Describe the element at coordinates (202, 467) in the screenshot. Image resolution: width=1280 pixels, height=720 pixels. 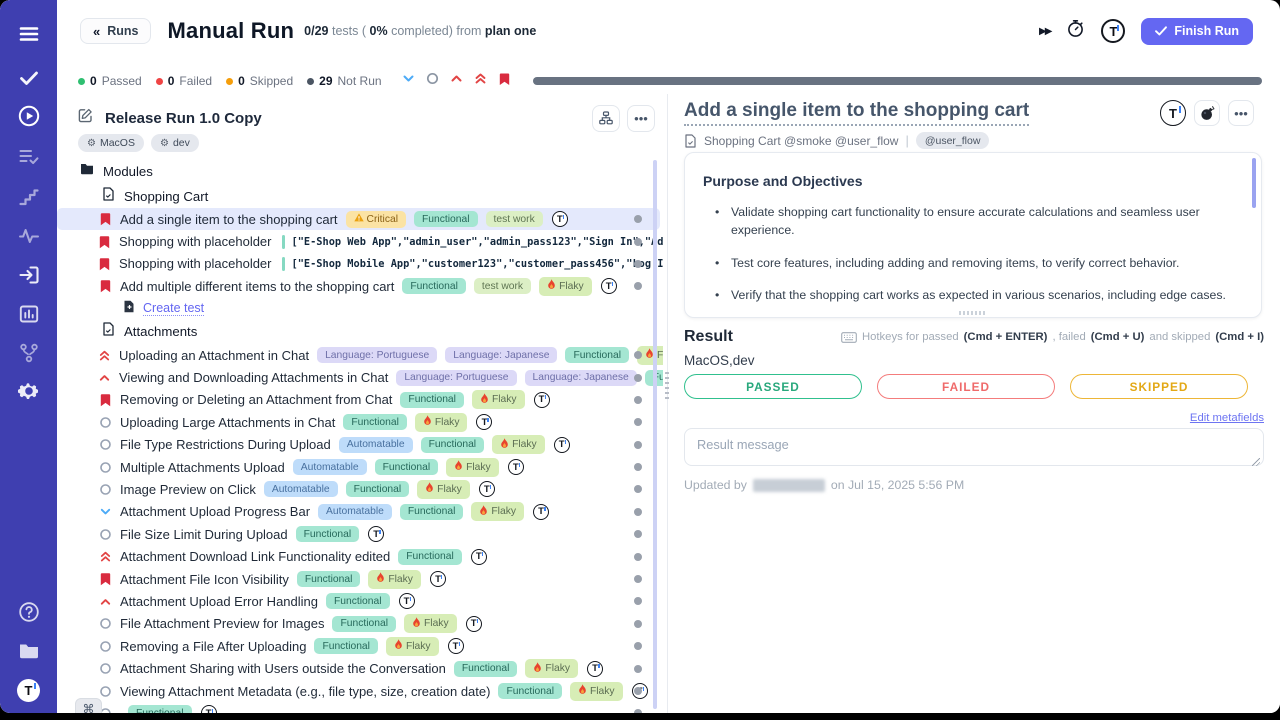
I see `test-name: Multiple Attachments Upload` at that location.